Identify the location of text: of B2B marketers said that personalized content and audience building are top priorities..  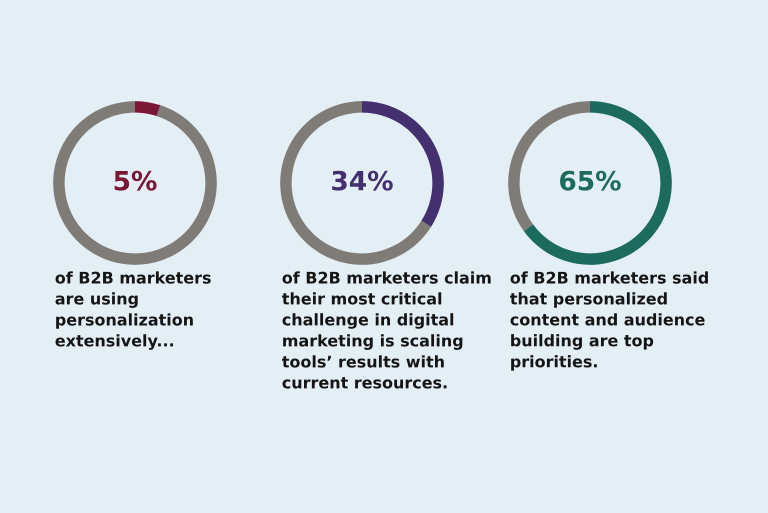
(609, 321).